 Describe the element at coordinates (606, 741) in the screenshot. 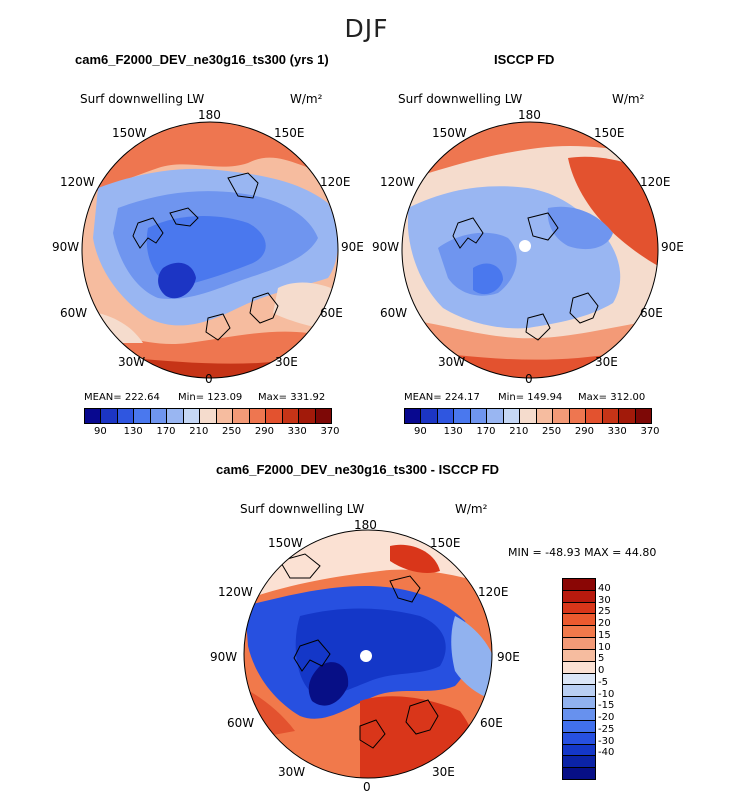

I see `colorbar-tick-label: -30` at that location.